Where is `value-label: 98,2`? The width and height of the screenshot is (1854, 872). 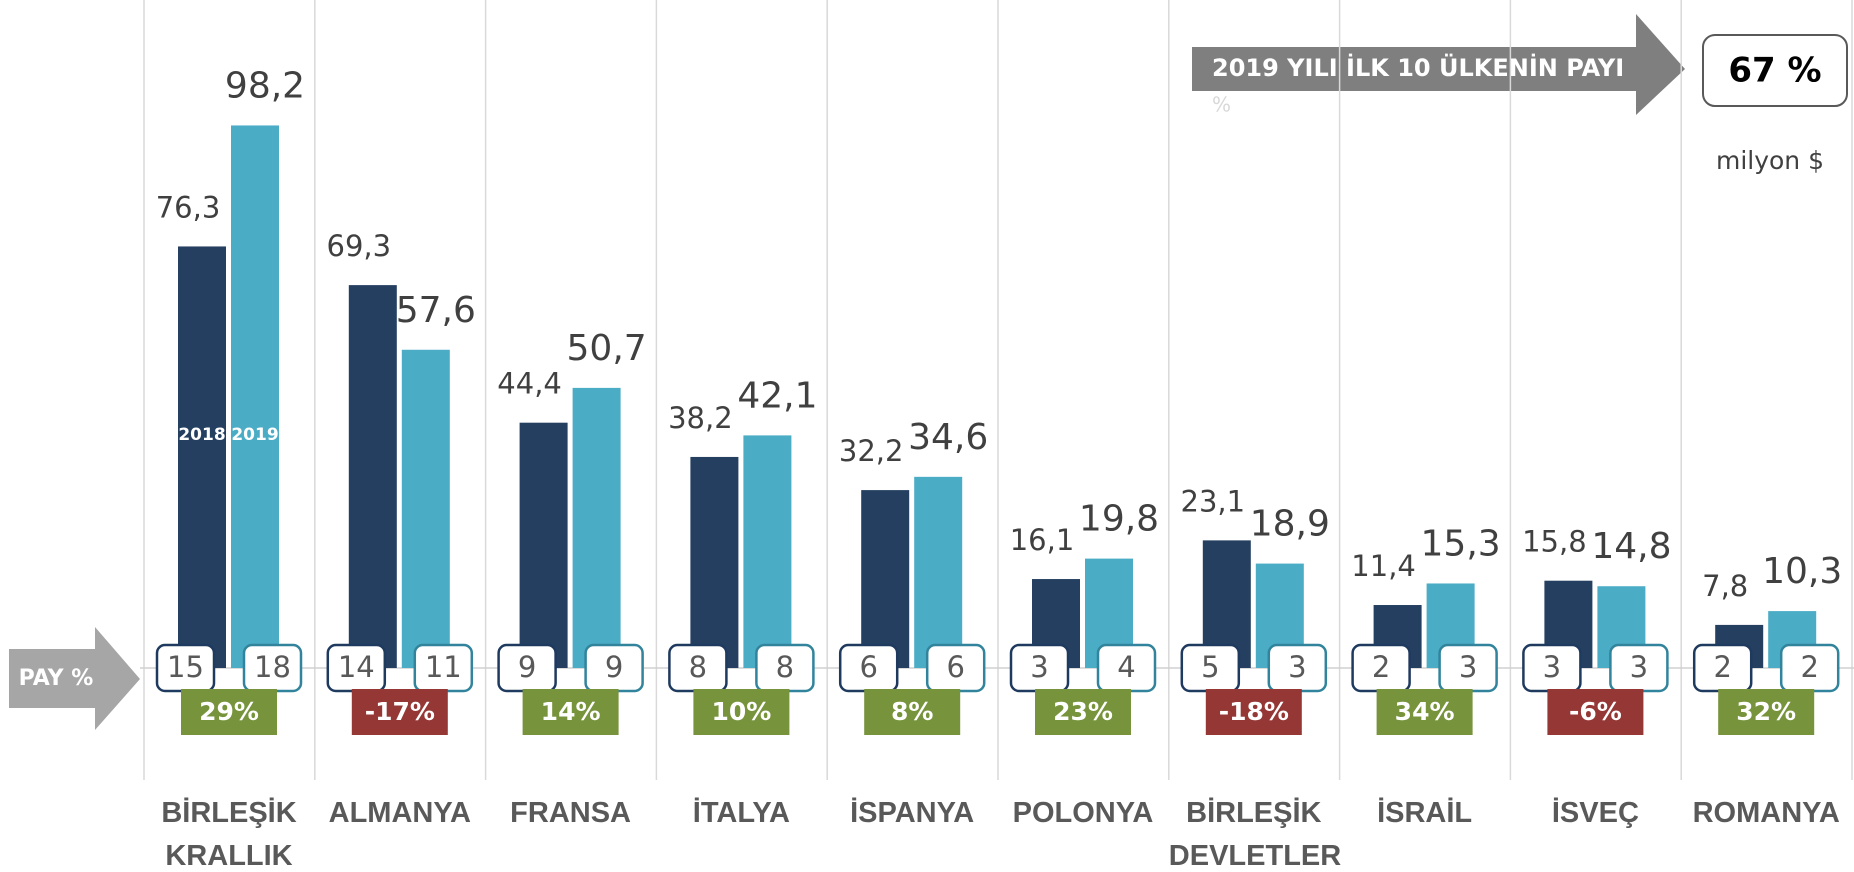 value-label: 98,2 is located at coordinates (265, 85).